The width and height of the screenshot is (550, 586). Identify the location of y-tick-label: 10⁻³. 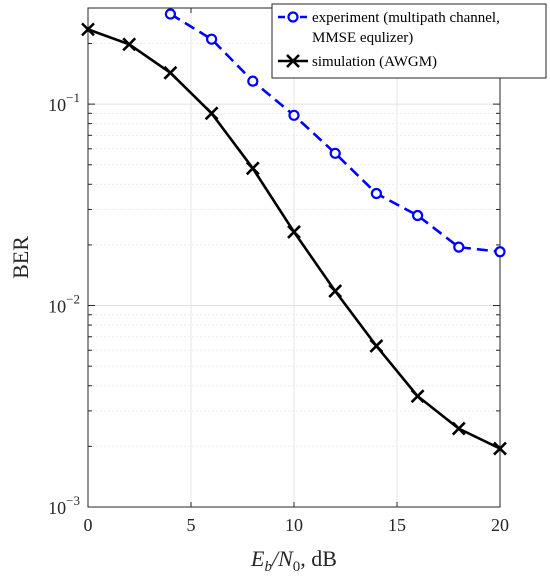
(64, 505).